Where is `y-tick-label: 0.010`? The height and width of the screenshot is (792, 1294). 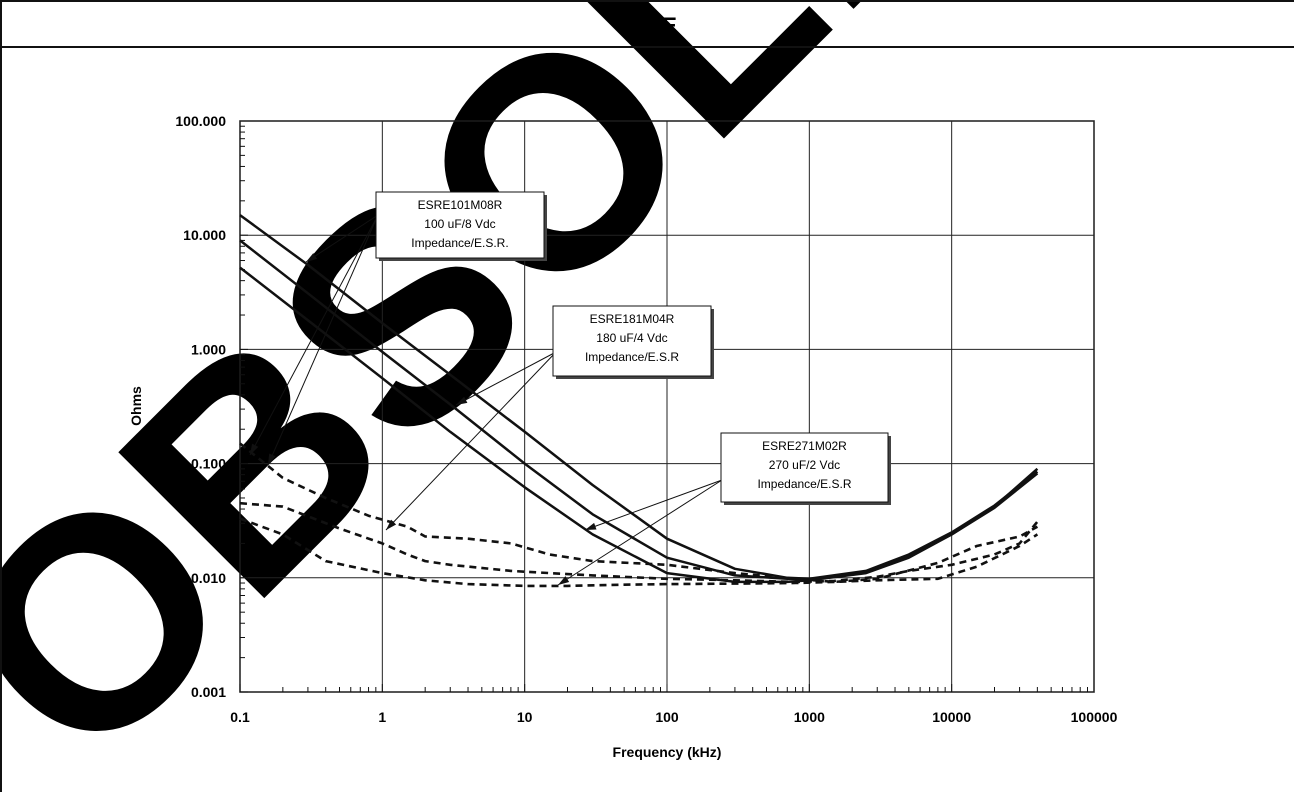 y-tick-label: 0.010 is located at coordinates (208, 578).